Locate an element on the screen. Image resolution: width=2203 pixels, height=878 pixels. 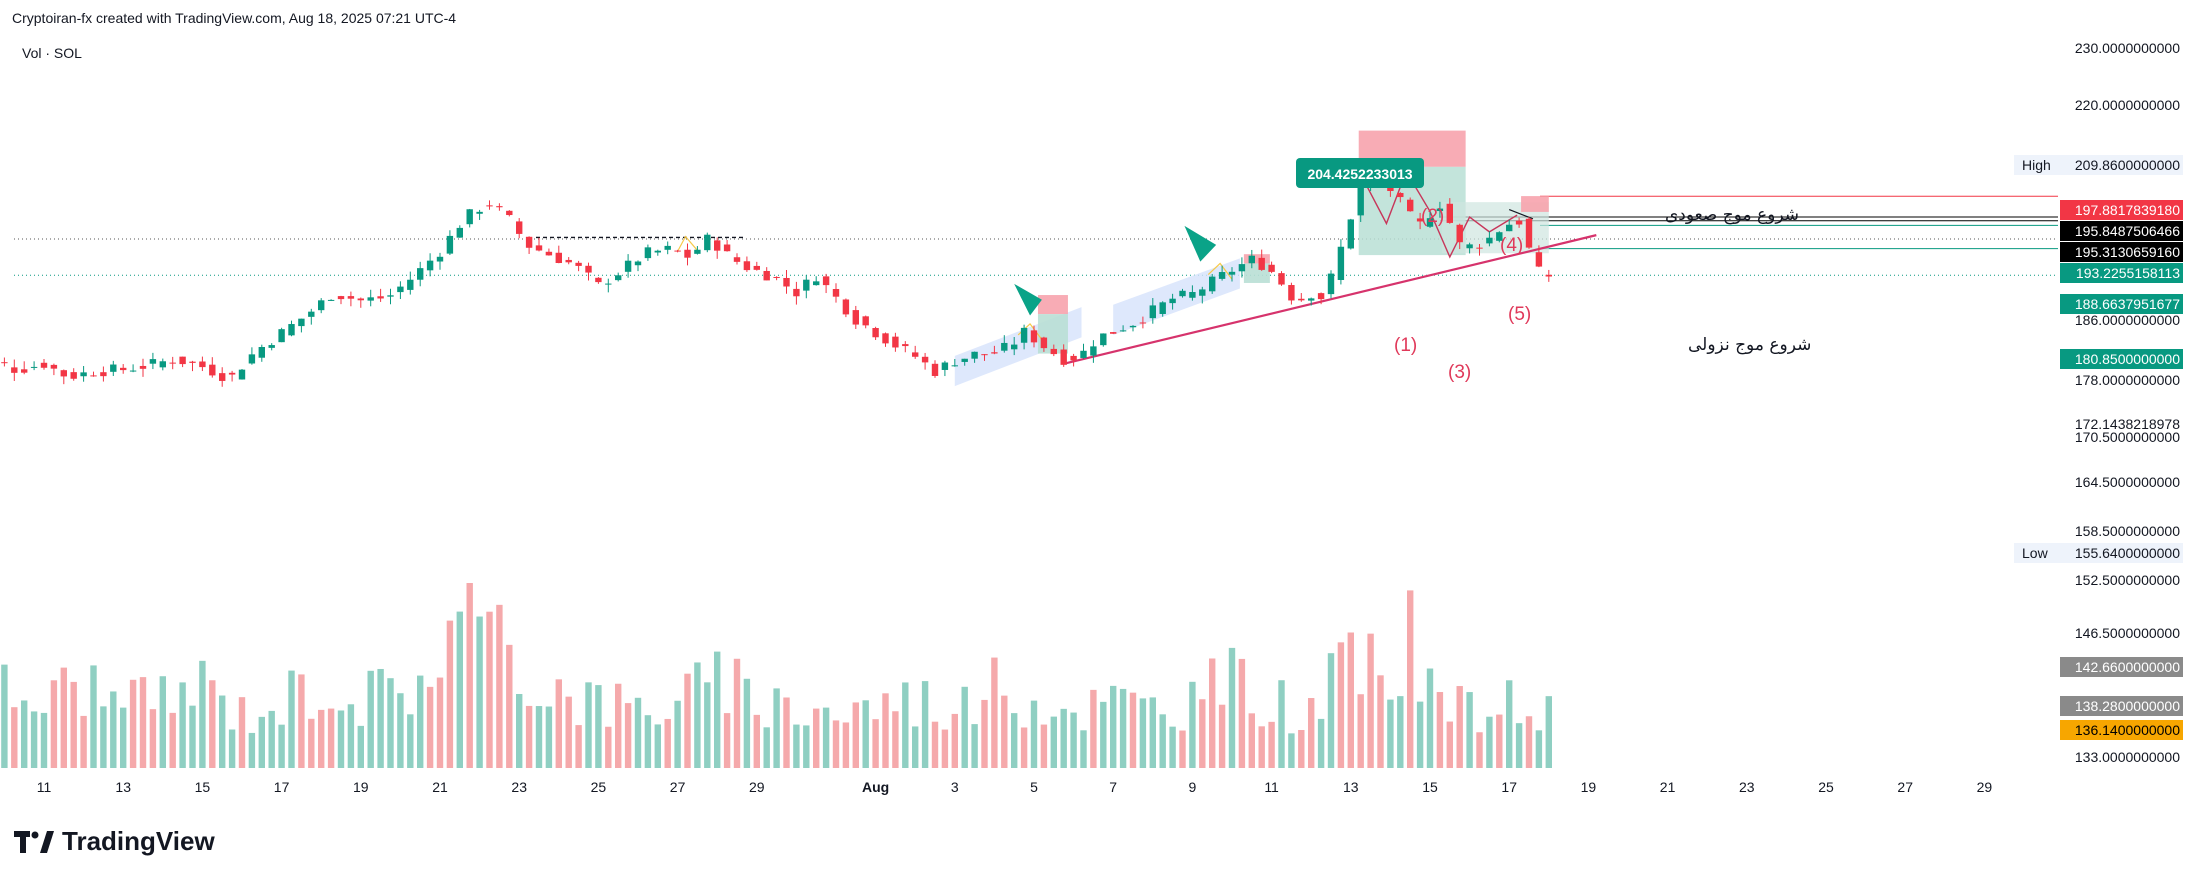
time-tick-label: 29 is located at coordinates (1985, 787).